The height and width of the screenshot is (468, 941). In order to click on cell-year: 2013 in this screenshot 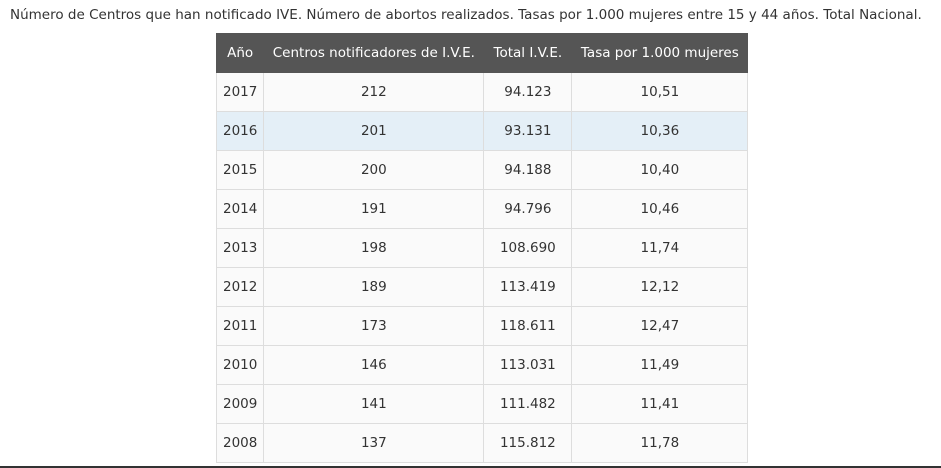, I will do `click(240, 248)`.